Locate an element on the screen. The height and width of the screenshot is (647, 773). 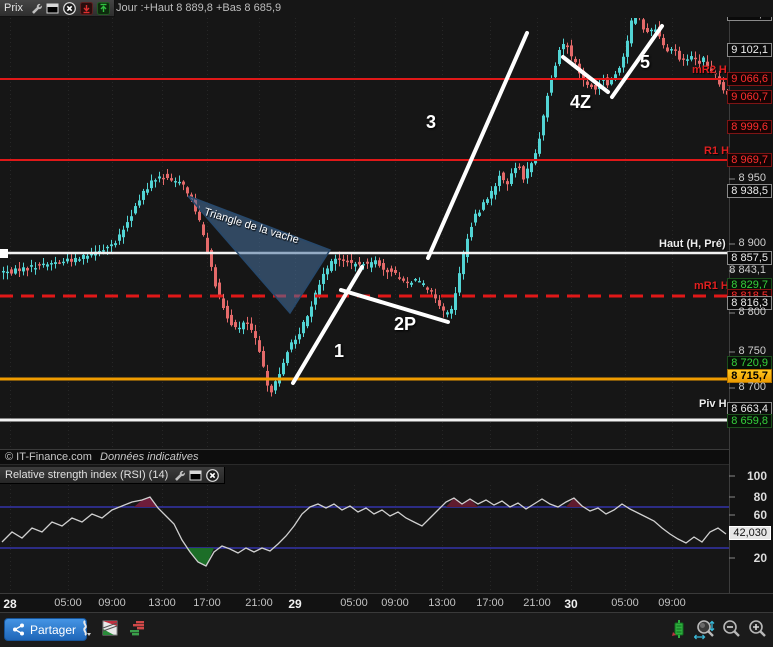
share-button-label: Partager is located at coordinates (53, 629).